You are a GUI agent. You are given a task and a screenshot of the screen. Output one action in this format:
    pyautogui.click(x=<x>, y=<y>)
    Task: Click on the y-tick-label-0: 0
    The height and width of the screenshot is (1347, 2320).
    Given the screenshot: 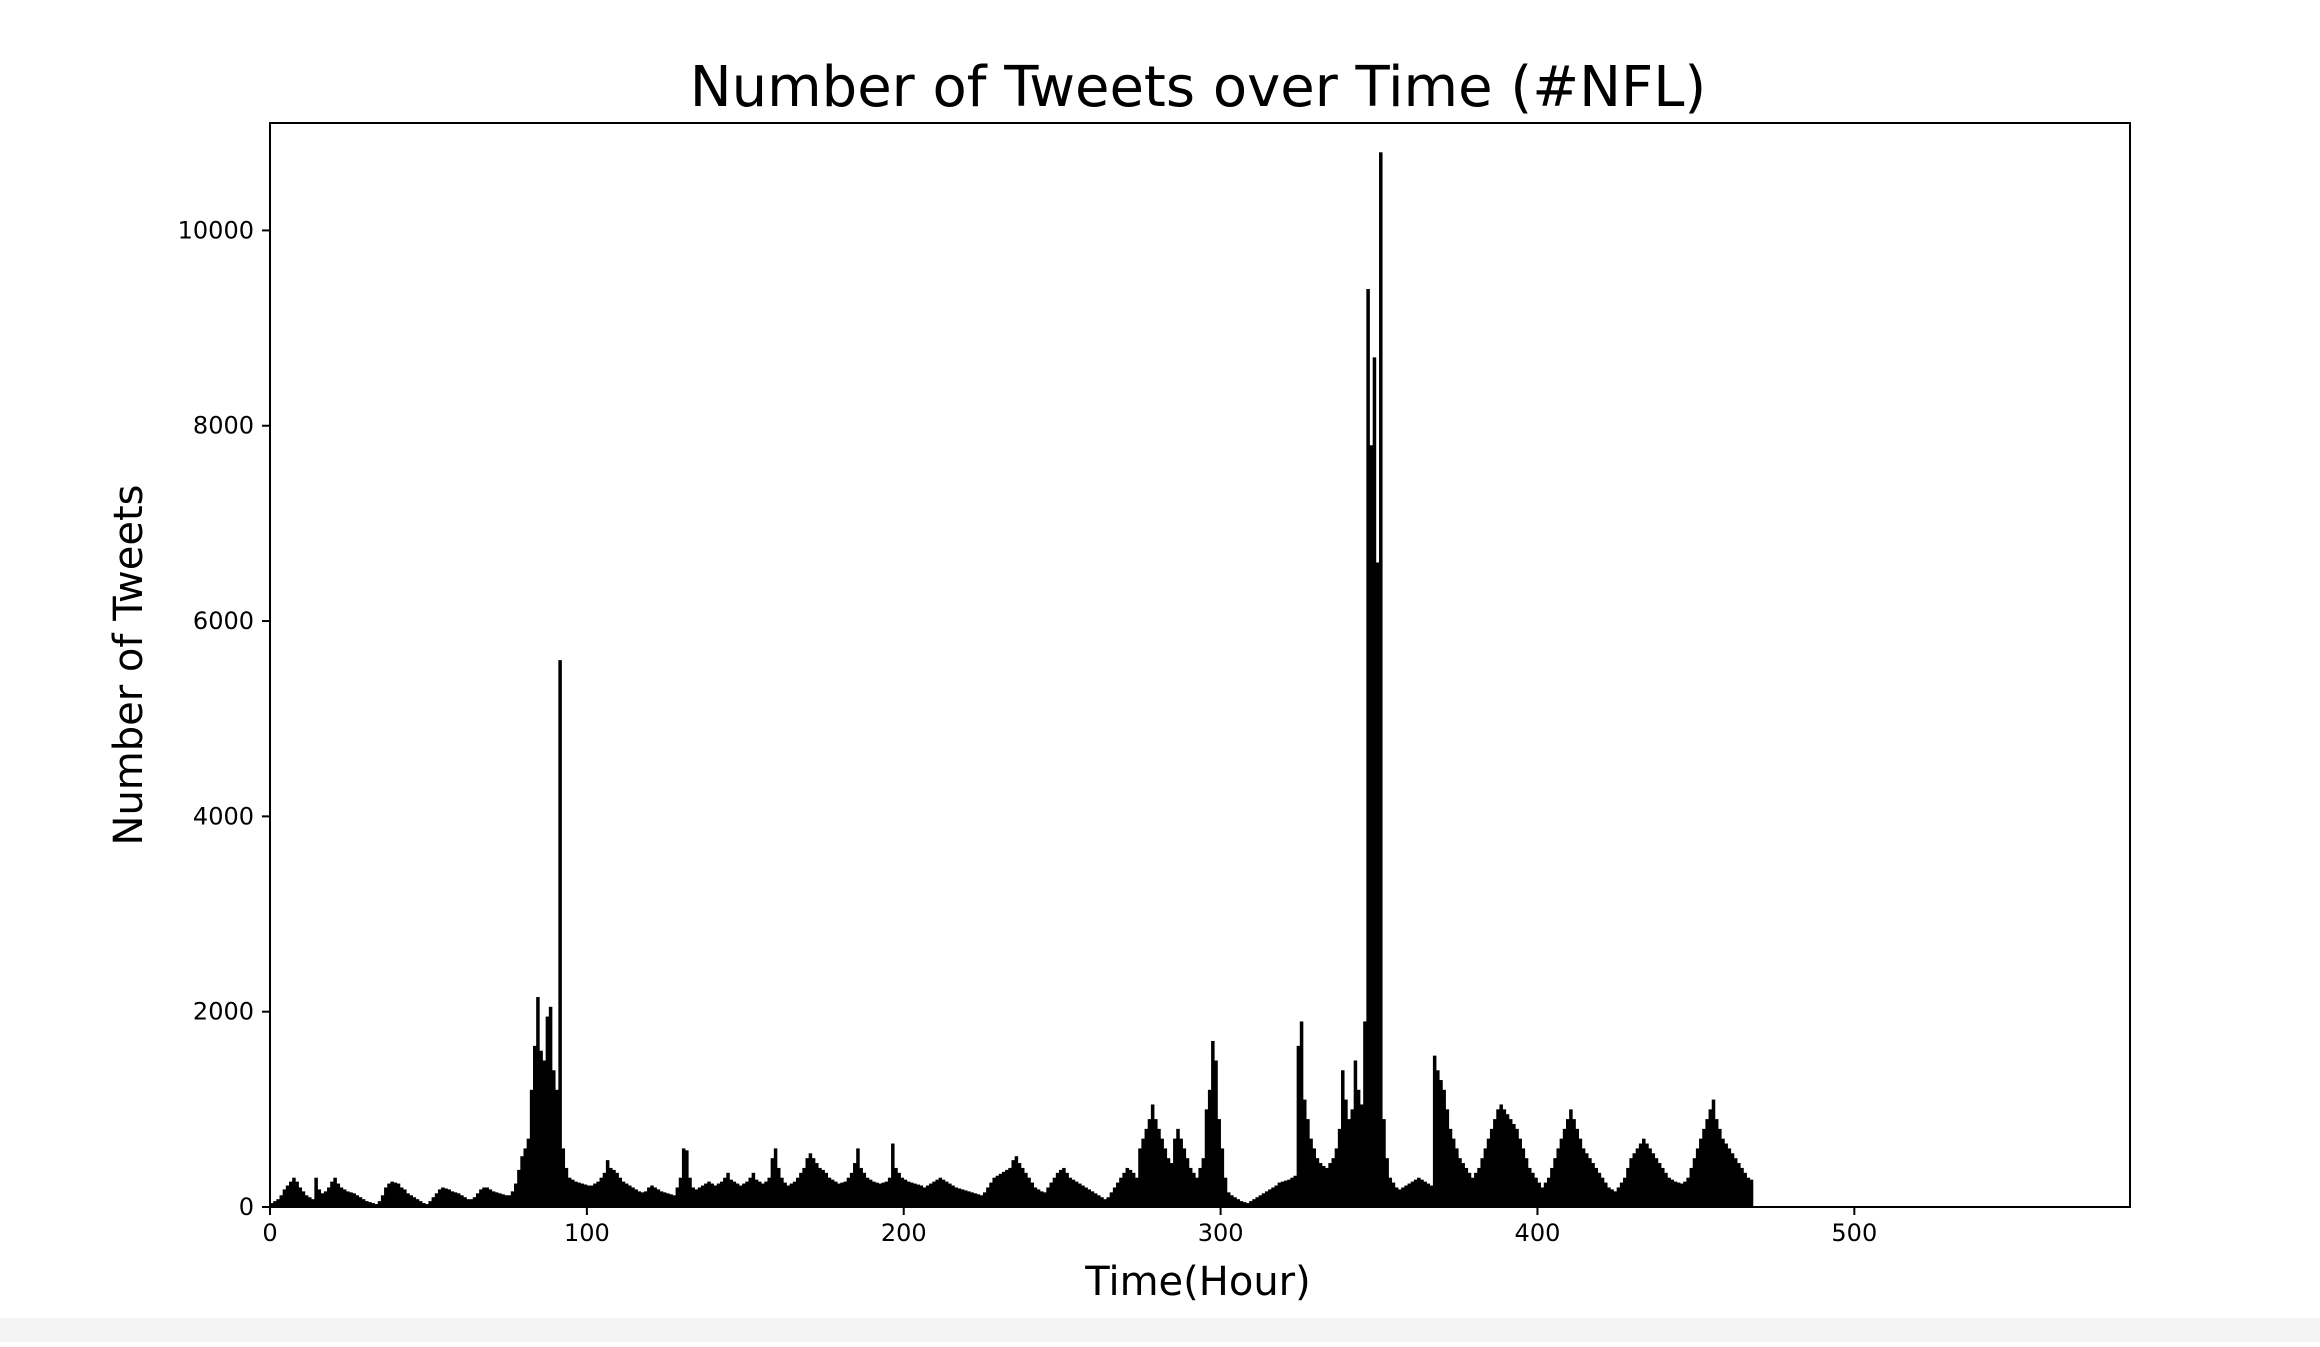 What is the action you would take?
    pyautogui.click(x=246, y=1207)
    